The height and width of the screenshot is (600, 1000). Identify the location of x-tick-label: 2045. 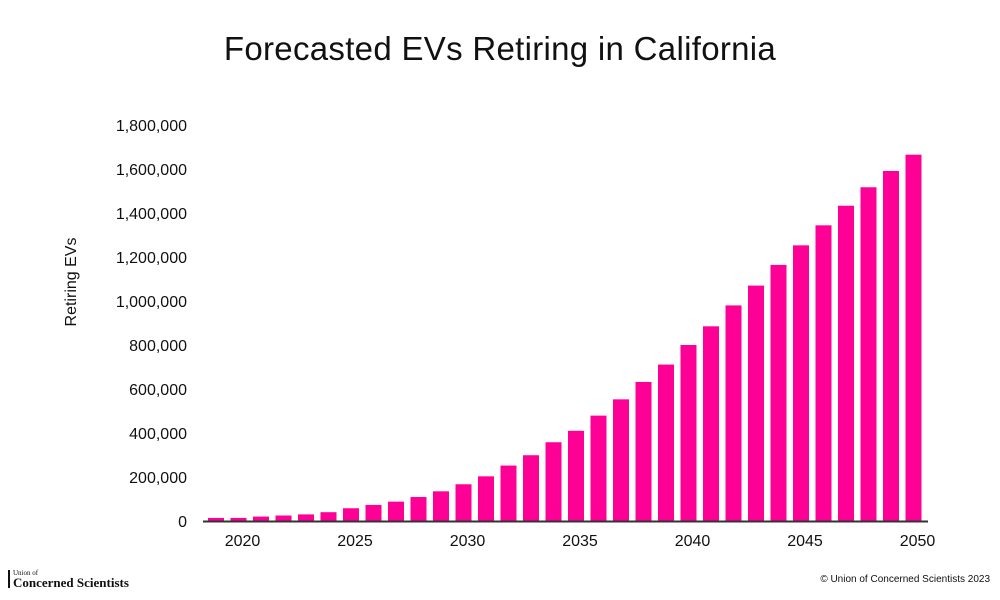
(805, 541).